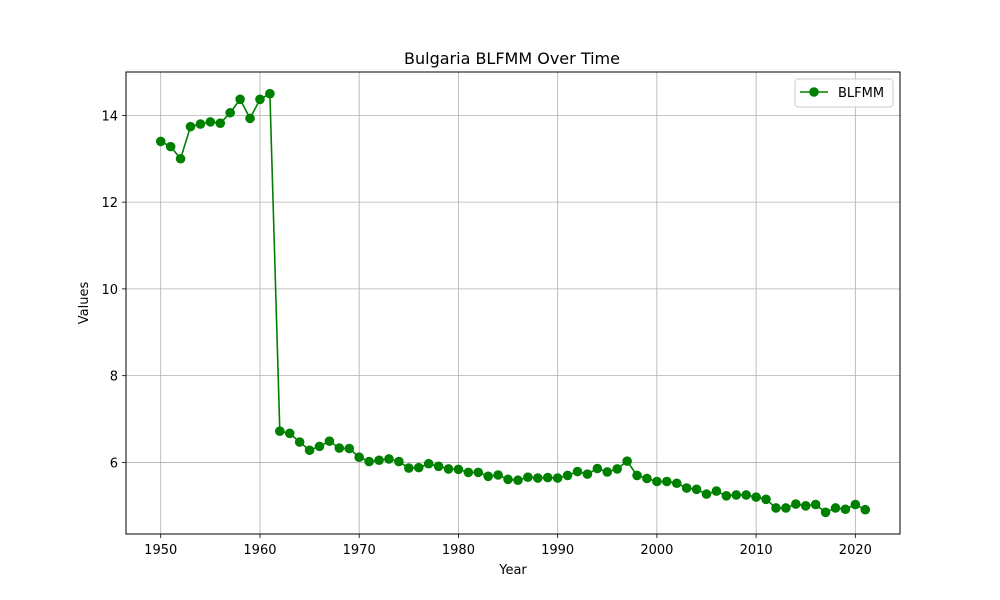 This screenshot has width=1000, height=600. Describe the element at coordinates (512, 570) in the screenshot. I see `x-axis-label: Year` at that location.